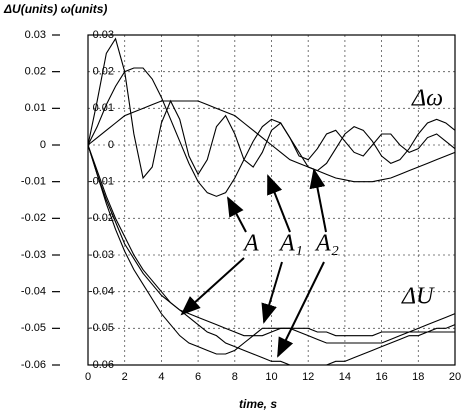 The image size is (474, 418). Describe the element at coordinates (33, 328) in the screenshot. I see `y-tick-label: -0.05` at that location.